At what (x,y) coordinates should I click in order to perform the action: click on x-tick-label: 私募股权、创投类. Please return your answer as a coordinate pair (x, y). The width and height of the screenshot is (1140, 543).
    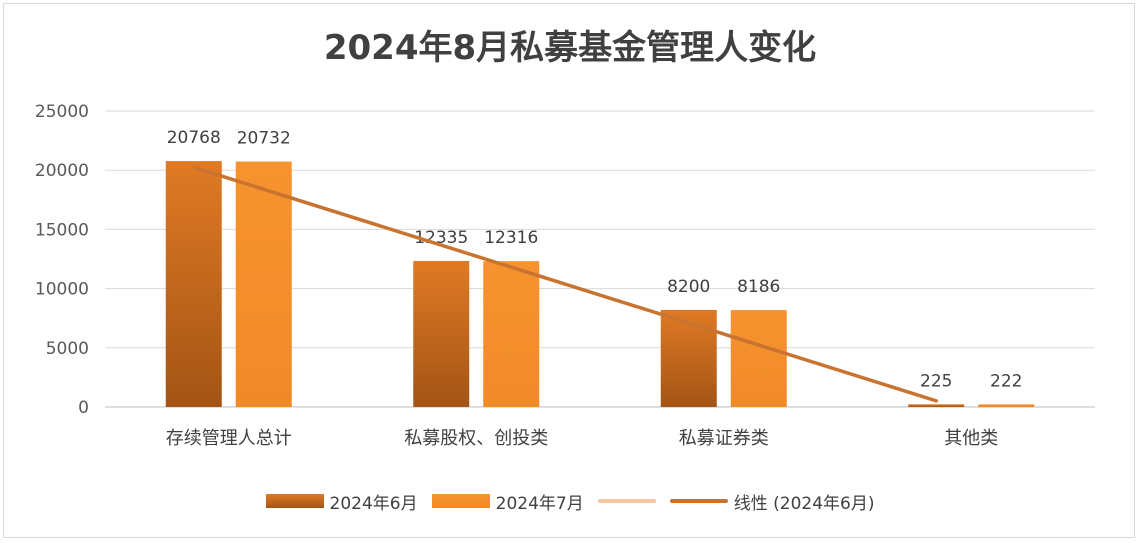
    Looking at the image, I should click on (476, 438).